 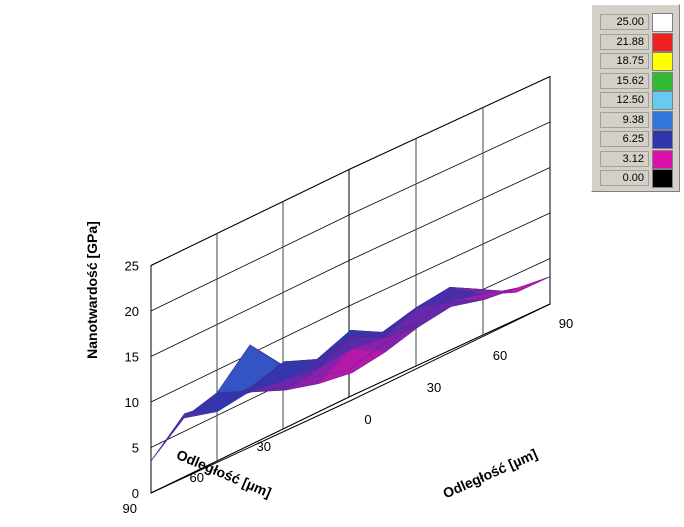 What do you see at coordinates (566, 323) in the screenshot?
I see `z-tick-label: 90` at bounding box center [566, 323].